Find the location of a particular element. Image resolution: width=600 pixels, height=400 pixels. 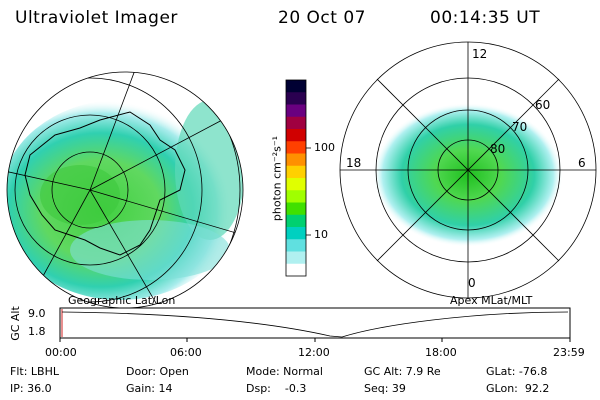

colorbar is located at coordinates (296, 178).